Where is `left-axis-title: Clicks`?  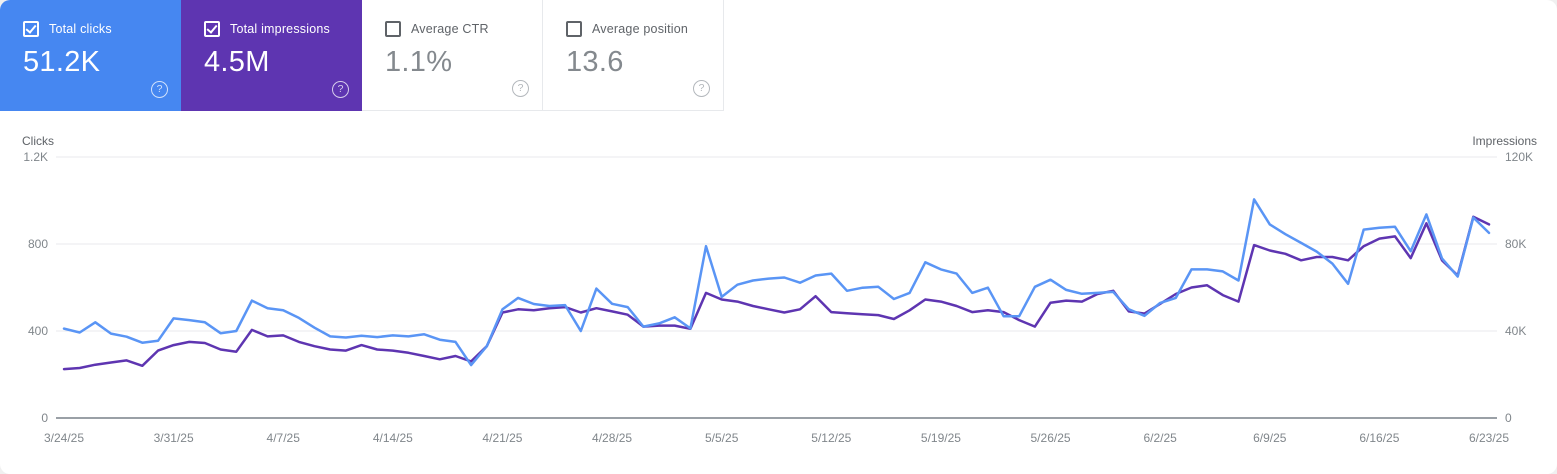
left-axis-title: Clicks is located at coordinates (38, 141).